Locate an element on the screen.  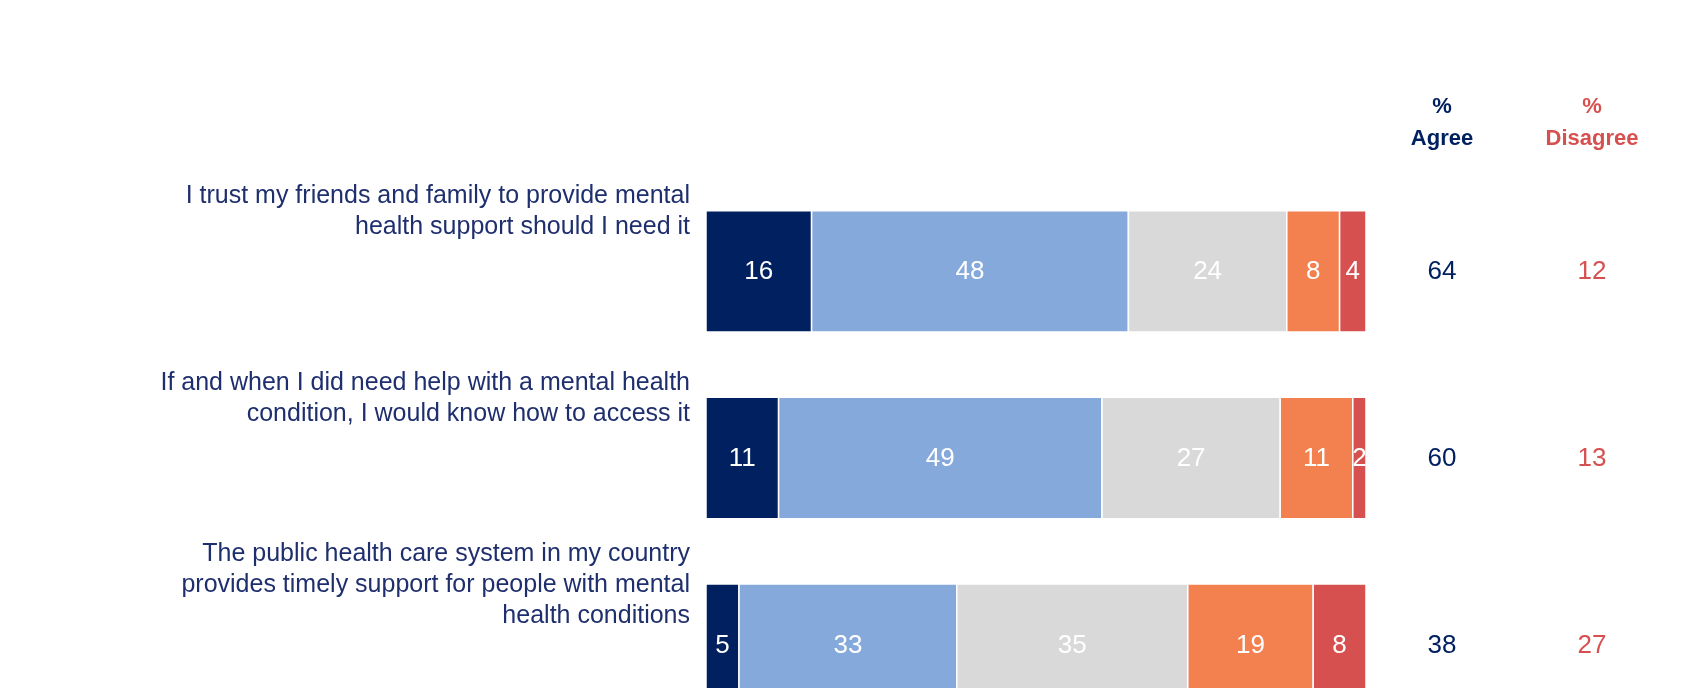
text: 38 is located at coordinates (1442, 643).